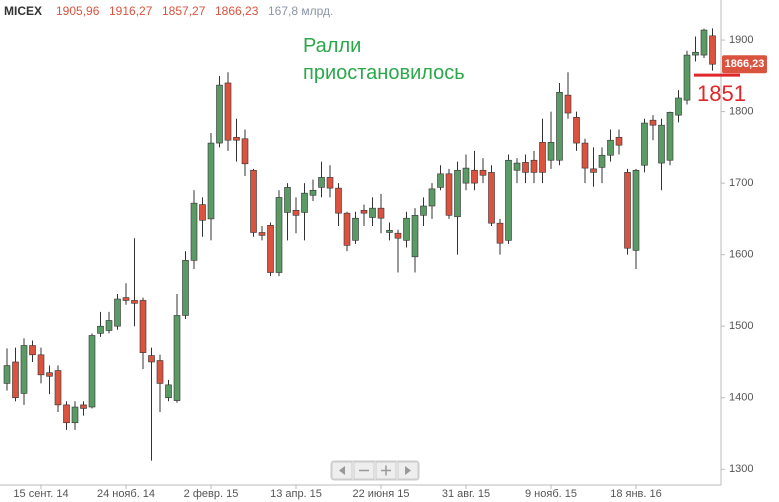 This screenshot has height=502, width=779. What do you see at coordinates (380, 494) in the screenshot?
I see `x-tick-label: 22 июня 15` at bounding box center [380, 494].